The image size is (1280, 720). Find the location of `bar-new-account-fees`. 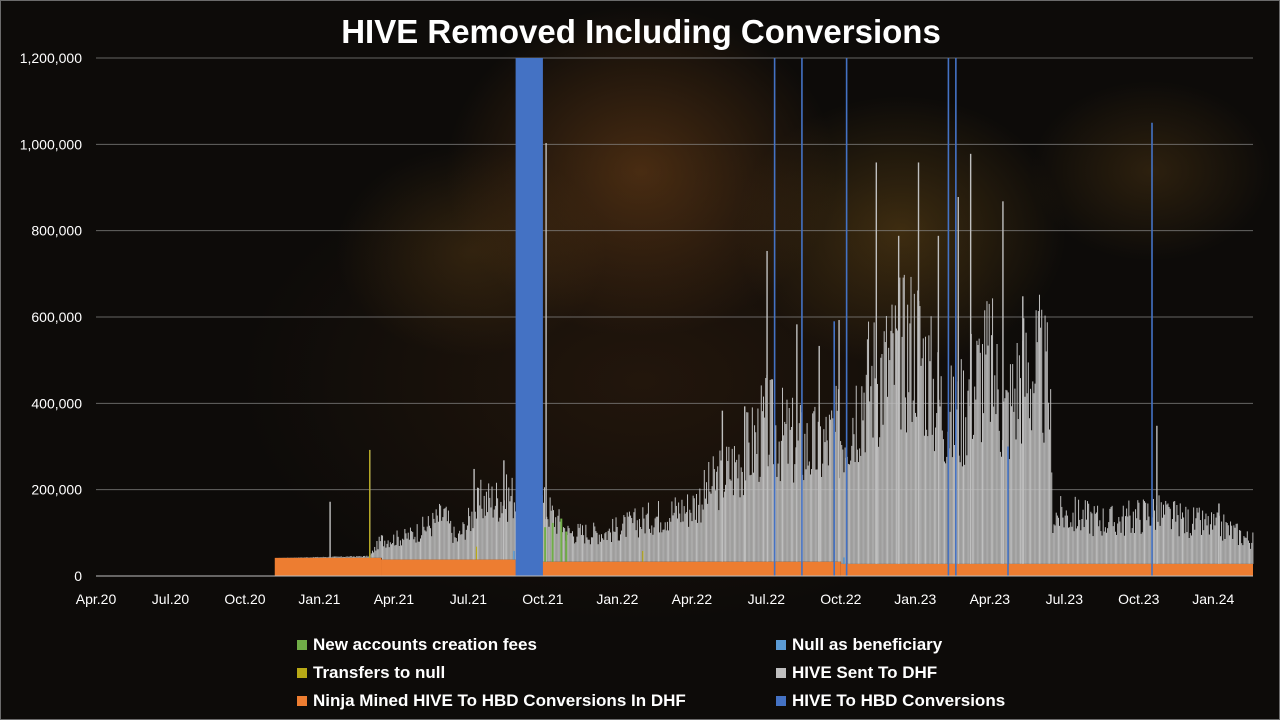

bar-new-account-fees is located at coordinates (552, 542).